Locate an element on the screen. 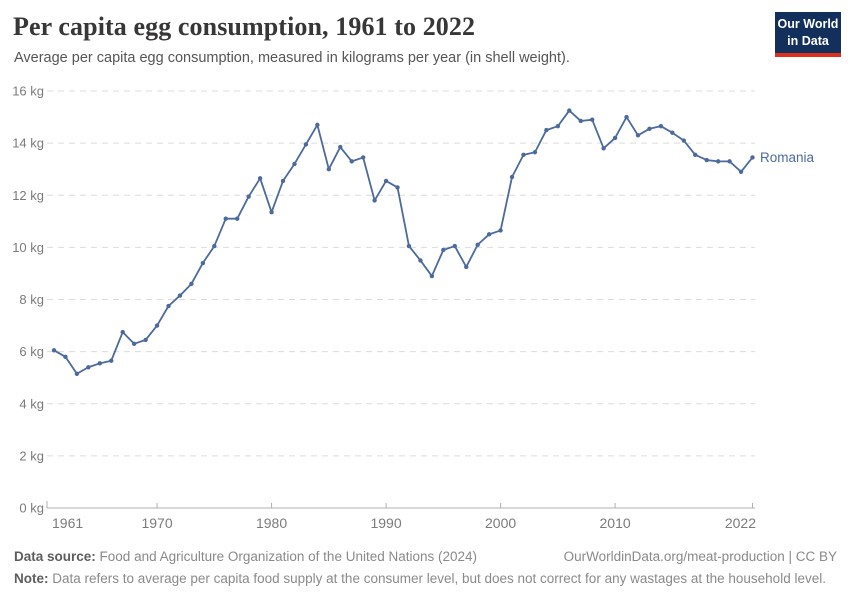 The height and width of the screenshot is (600, 850). y-axis-tick-label: 14 kg is located at coordinates (28, 143).